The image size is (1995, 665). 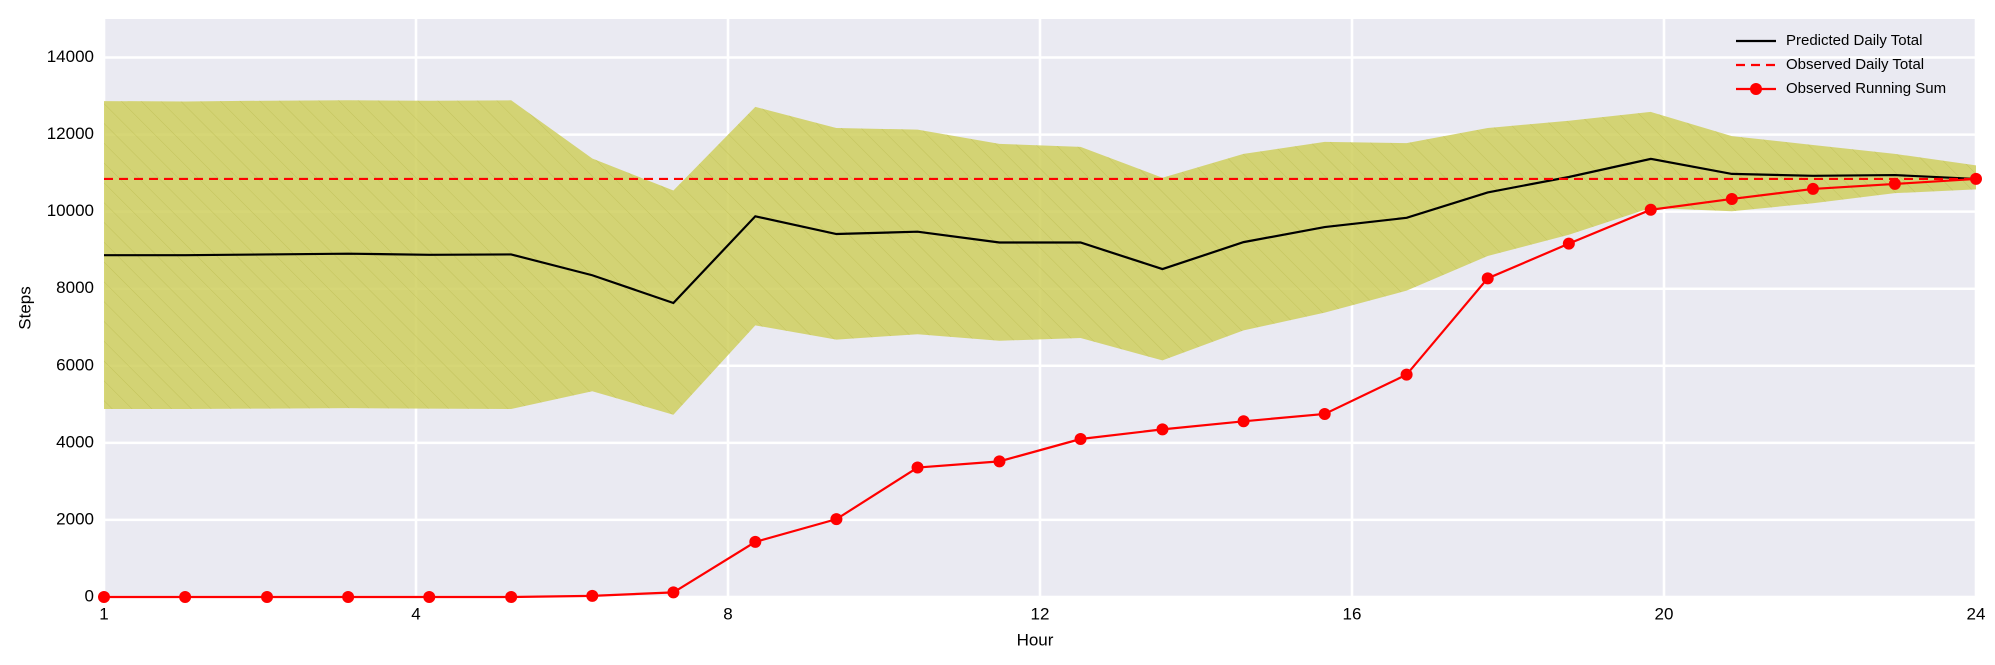 What do you see at coordinates (75, 287) in the screenshot?
I see `y-tick-label: 8000` at bounding box center [75, 287].